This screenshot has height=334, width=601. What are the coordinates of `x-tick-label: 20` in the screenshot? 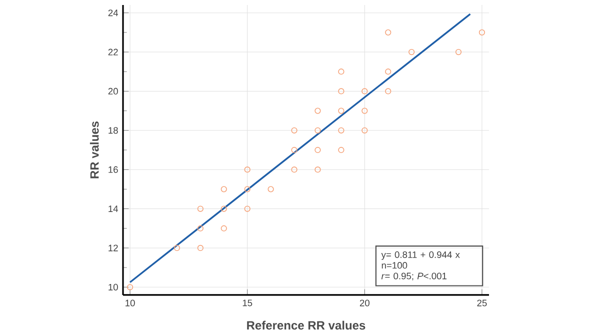 It's located at (365, 303).